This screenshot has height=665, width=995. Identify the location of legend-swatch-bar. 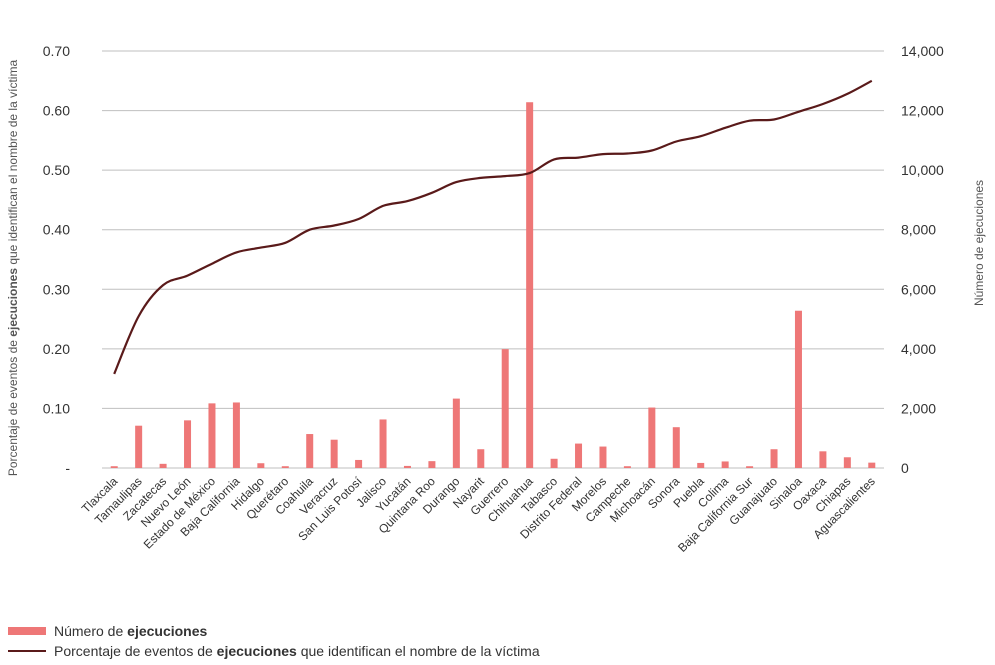
(27, 631).